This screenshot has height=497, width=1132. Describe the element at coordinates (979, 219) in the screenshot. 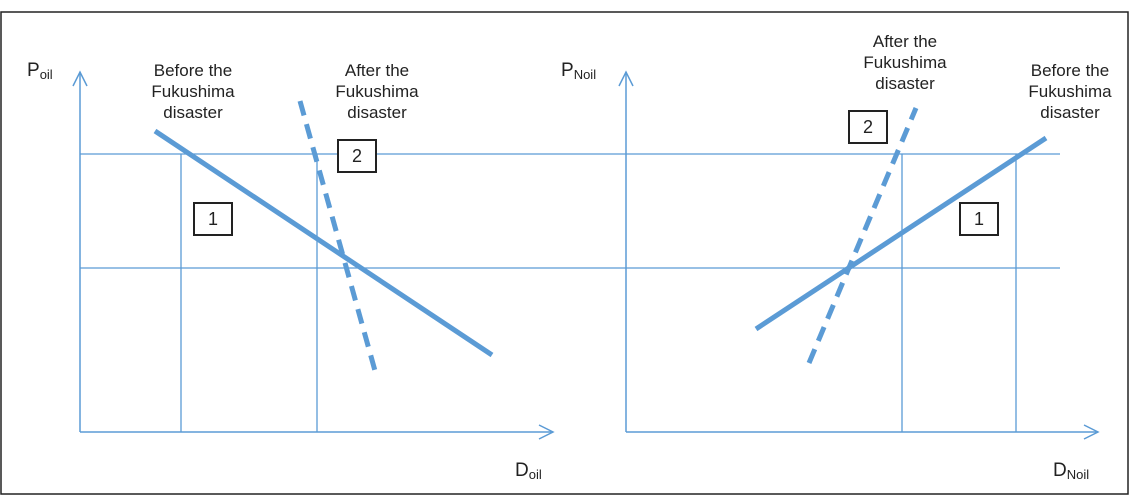

I see `right-box-before: 1` at that location.